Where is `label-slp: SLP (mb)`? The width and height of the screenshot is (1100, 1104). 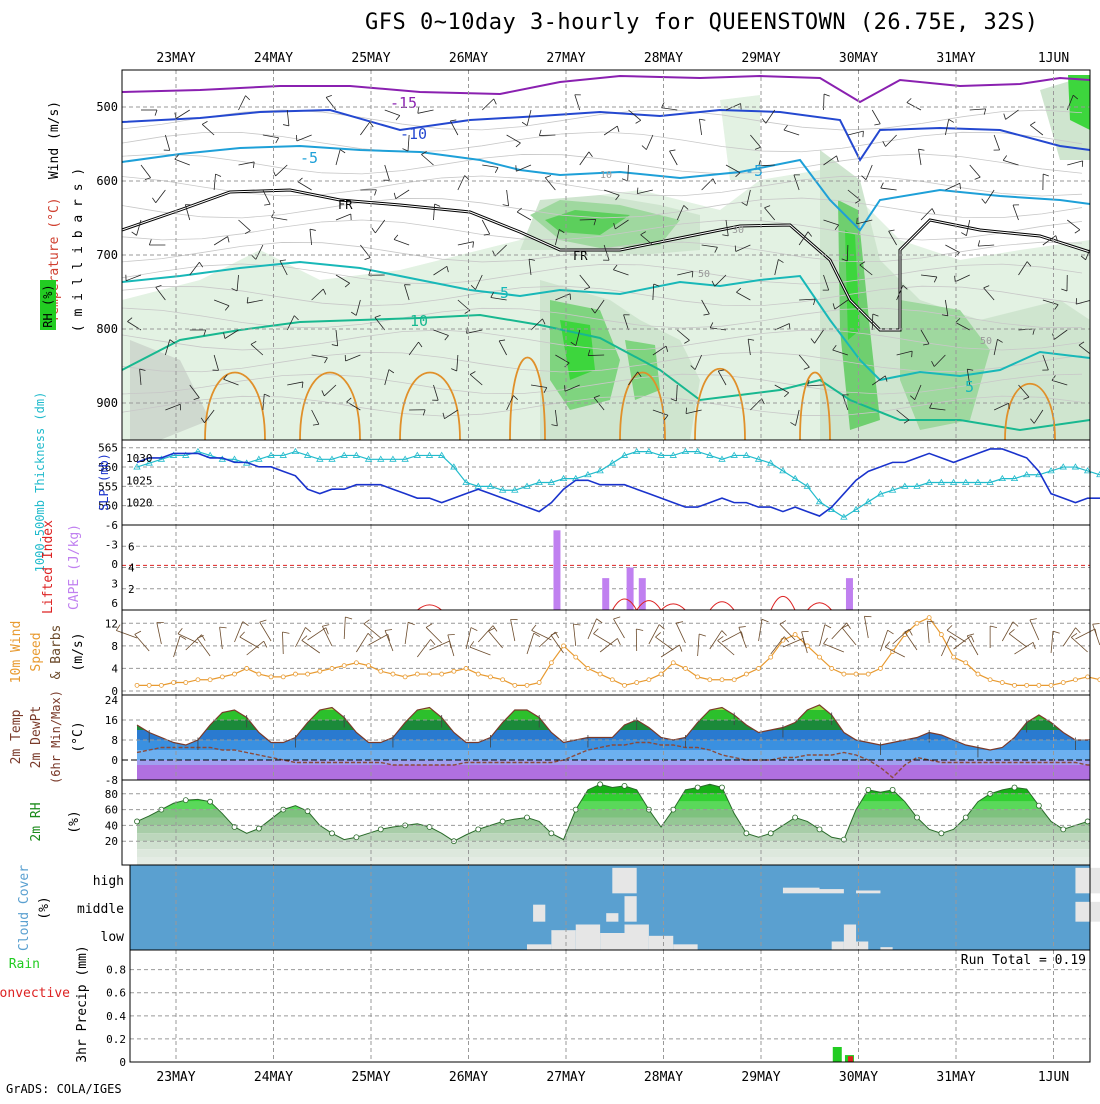 label-slp: SLP (mb) is located at coordinates (104, 482).